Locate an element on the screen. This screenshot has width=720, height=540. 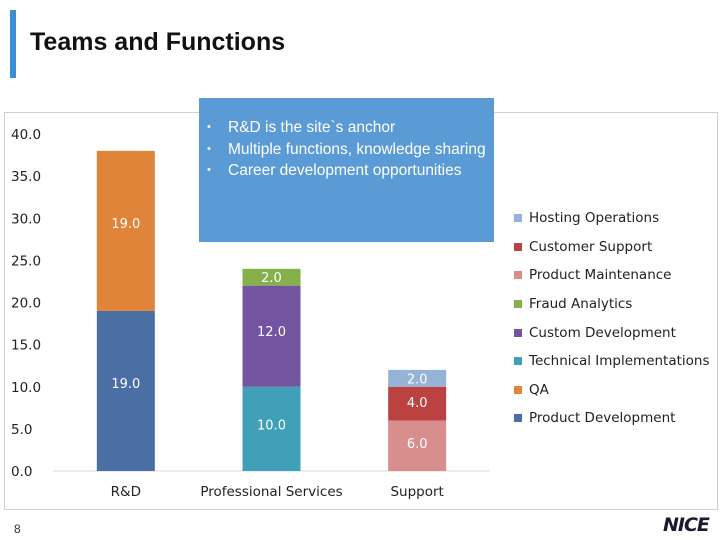
legend-item: Product Development is located at coordinates (612, 418).